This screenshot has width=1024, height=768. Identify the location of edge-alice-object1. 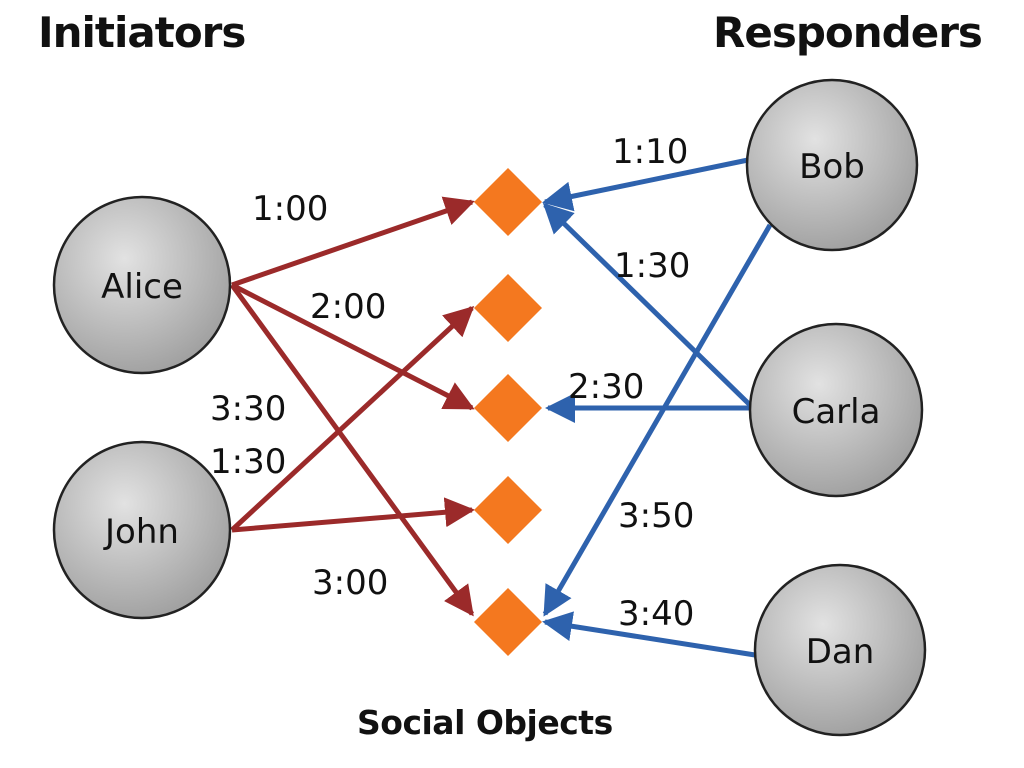
(353, 242).